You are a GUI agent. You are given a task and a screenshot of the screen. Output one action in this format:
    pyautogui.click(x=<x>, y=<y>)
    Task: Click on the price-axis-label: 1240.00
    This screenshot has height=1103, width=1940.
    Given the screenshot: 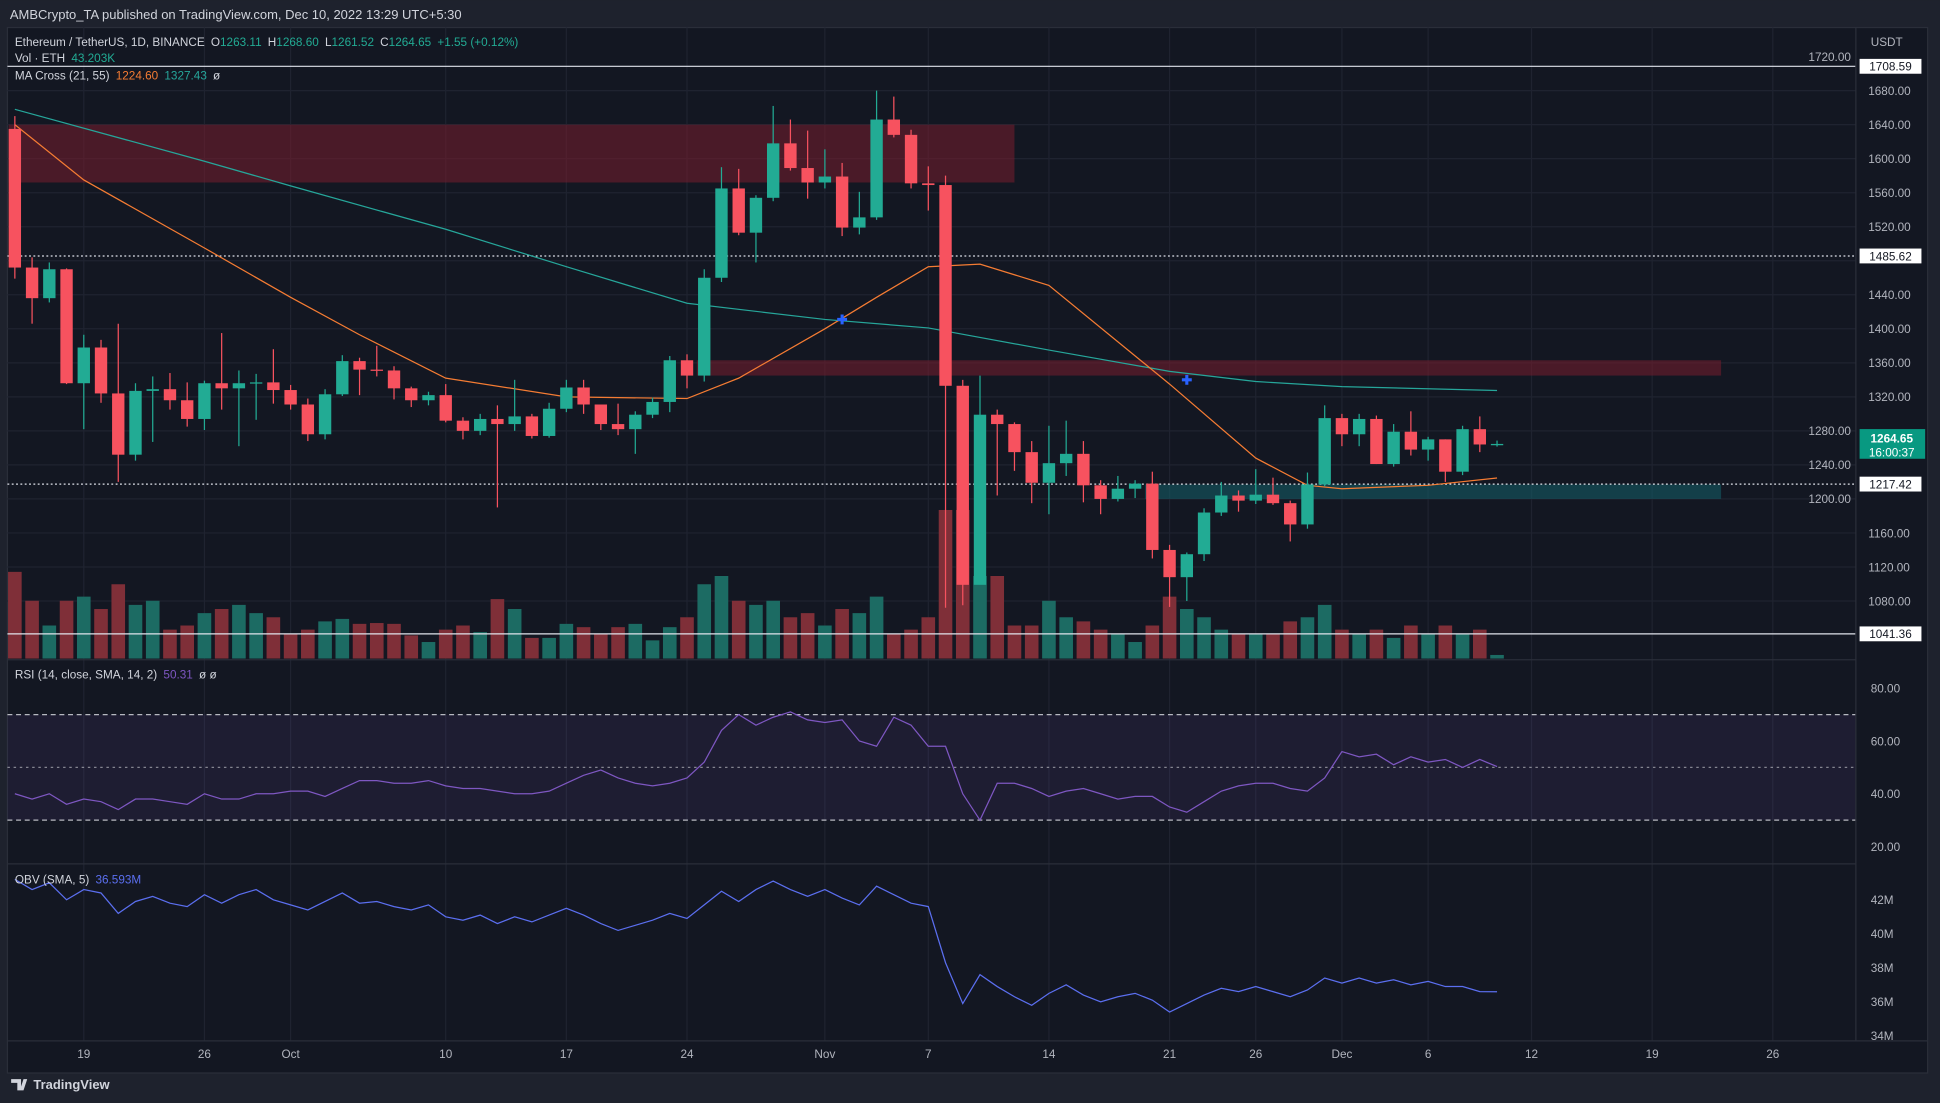 What is the action you would take?
    pyautogui.click(x=1829, y=465)
    